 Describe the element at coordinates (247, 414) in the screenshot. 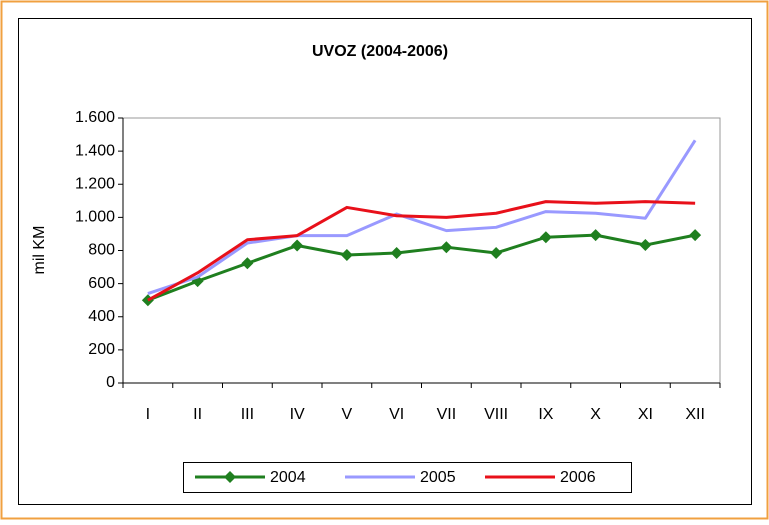

I see `x-tick-label: III` at that location.